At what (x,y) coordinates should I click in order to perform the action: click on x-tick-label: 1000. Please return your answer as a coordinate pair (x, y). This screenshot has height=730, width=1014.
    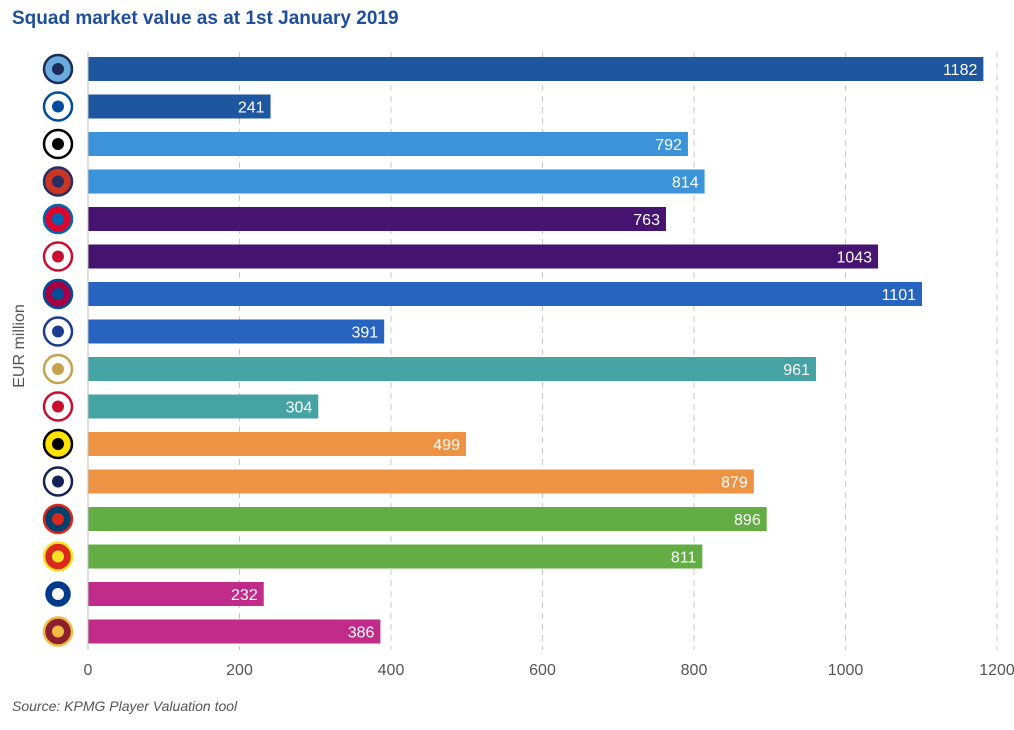
    Looking at the image, I should click on (846, 670).